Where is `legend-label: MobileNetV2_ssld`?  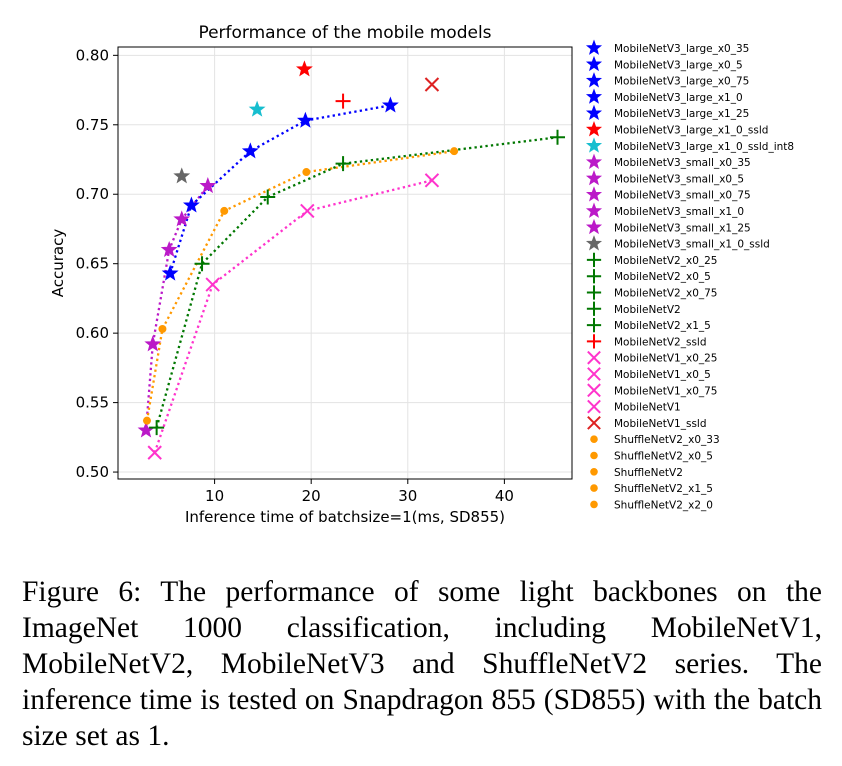 legend-label: MobileNetV2_ssld is located at coordinates (660, 342).